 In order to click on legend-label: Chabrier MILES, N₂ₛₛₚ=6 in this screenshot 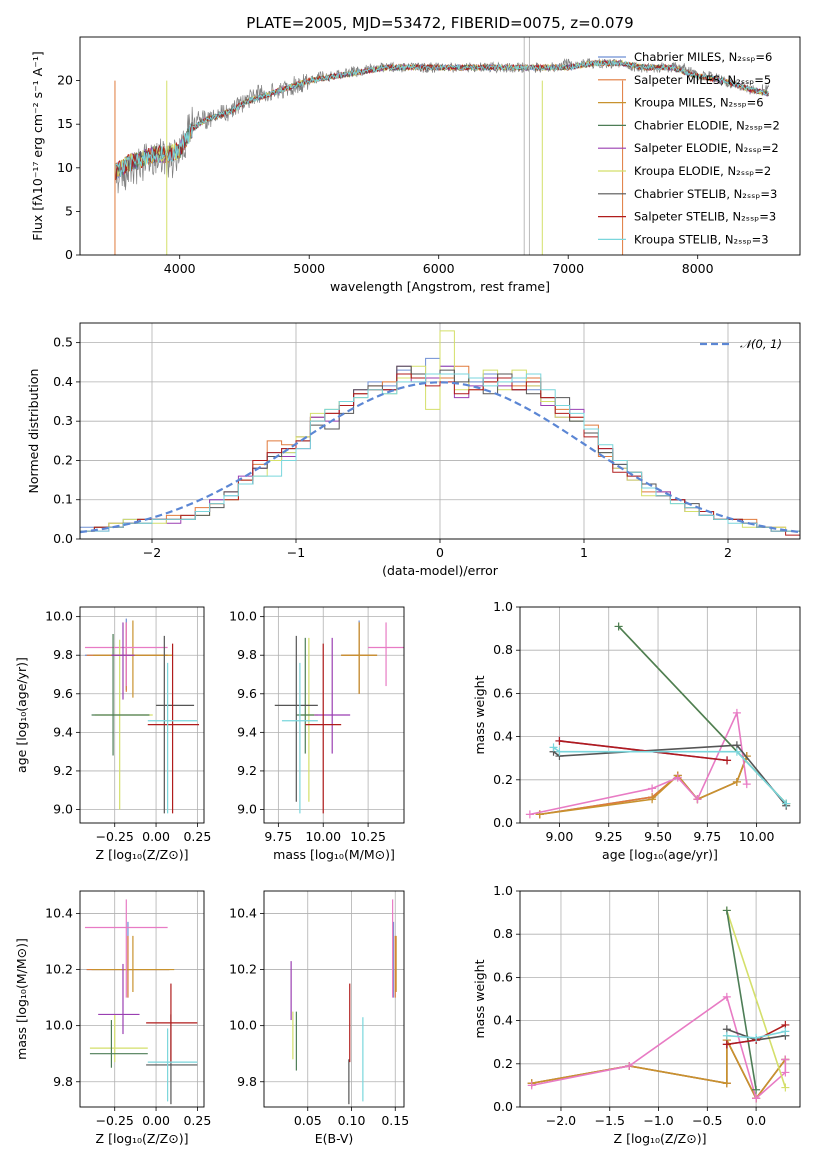, I will do `click(703, 57)`.